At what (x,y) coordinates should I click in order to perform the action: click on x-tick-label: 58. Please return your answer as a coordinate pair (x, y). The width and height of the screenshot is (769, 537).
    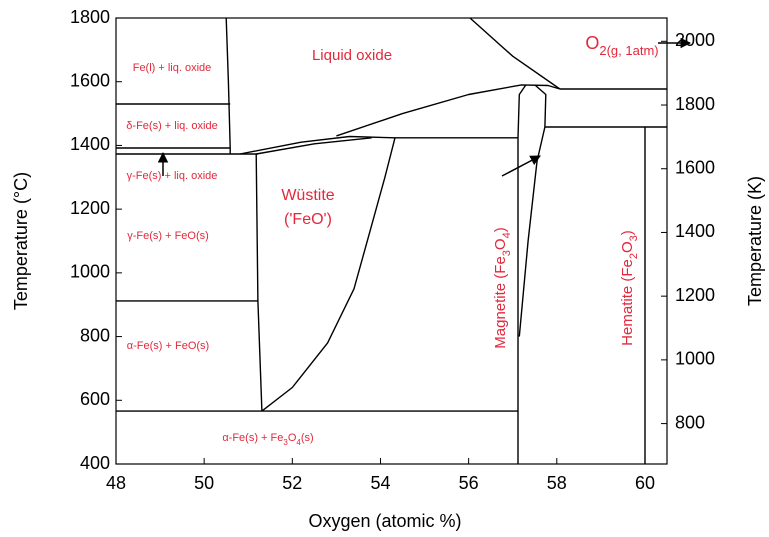
    Looking at the image, I should click on (557, 483).